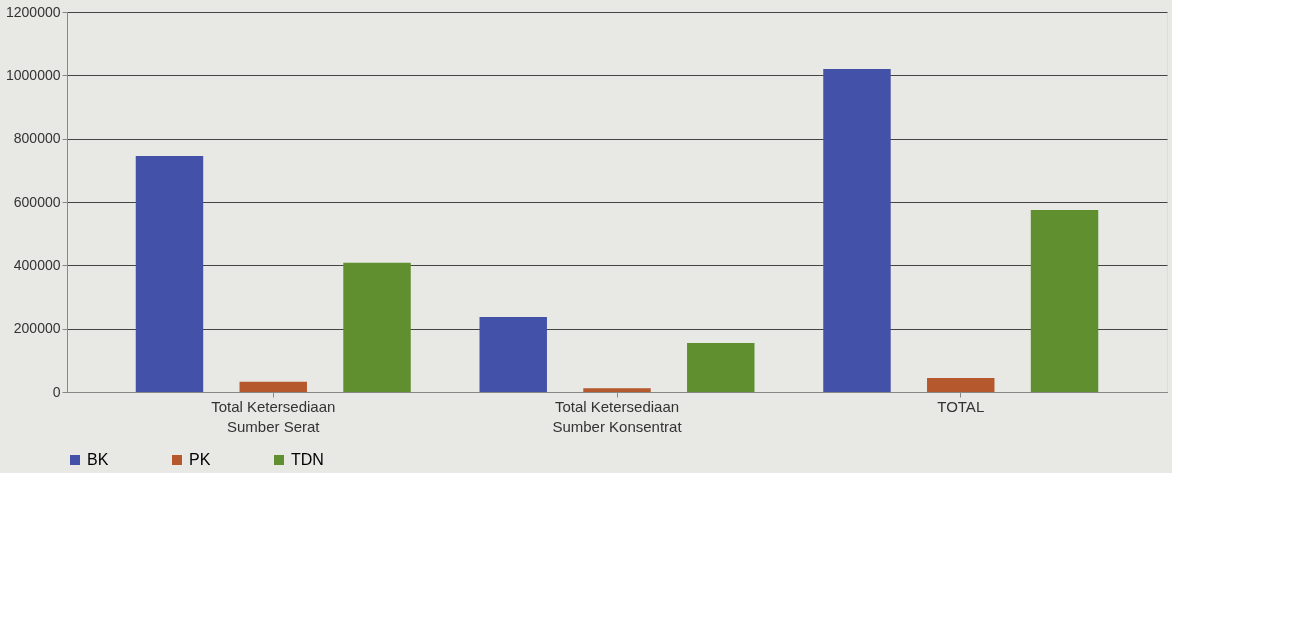  I want to click on y-tick-label: 1200000, so click(33, 11).